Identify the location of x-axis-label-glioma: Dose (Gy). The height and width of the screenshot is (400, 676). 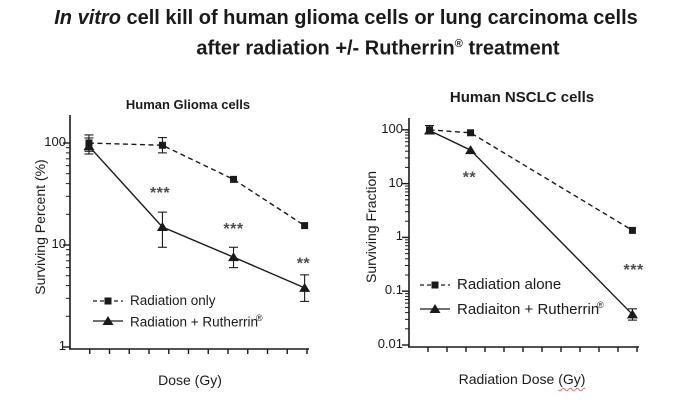
(190, 380).